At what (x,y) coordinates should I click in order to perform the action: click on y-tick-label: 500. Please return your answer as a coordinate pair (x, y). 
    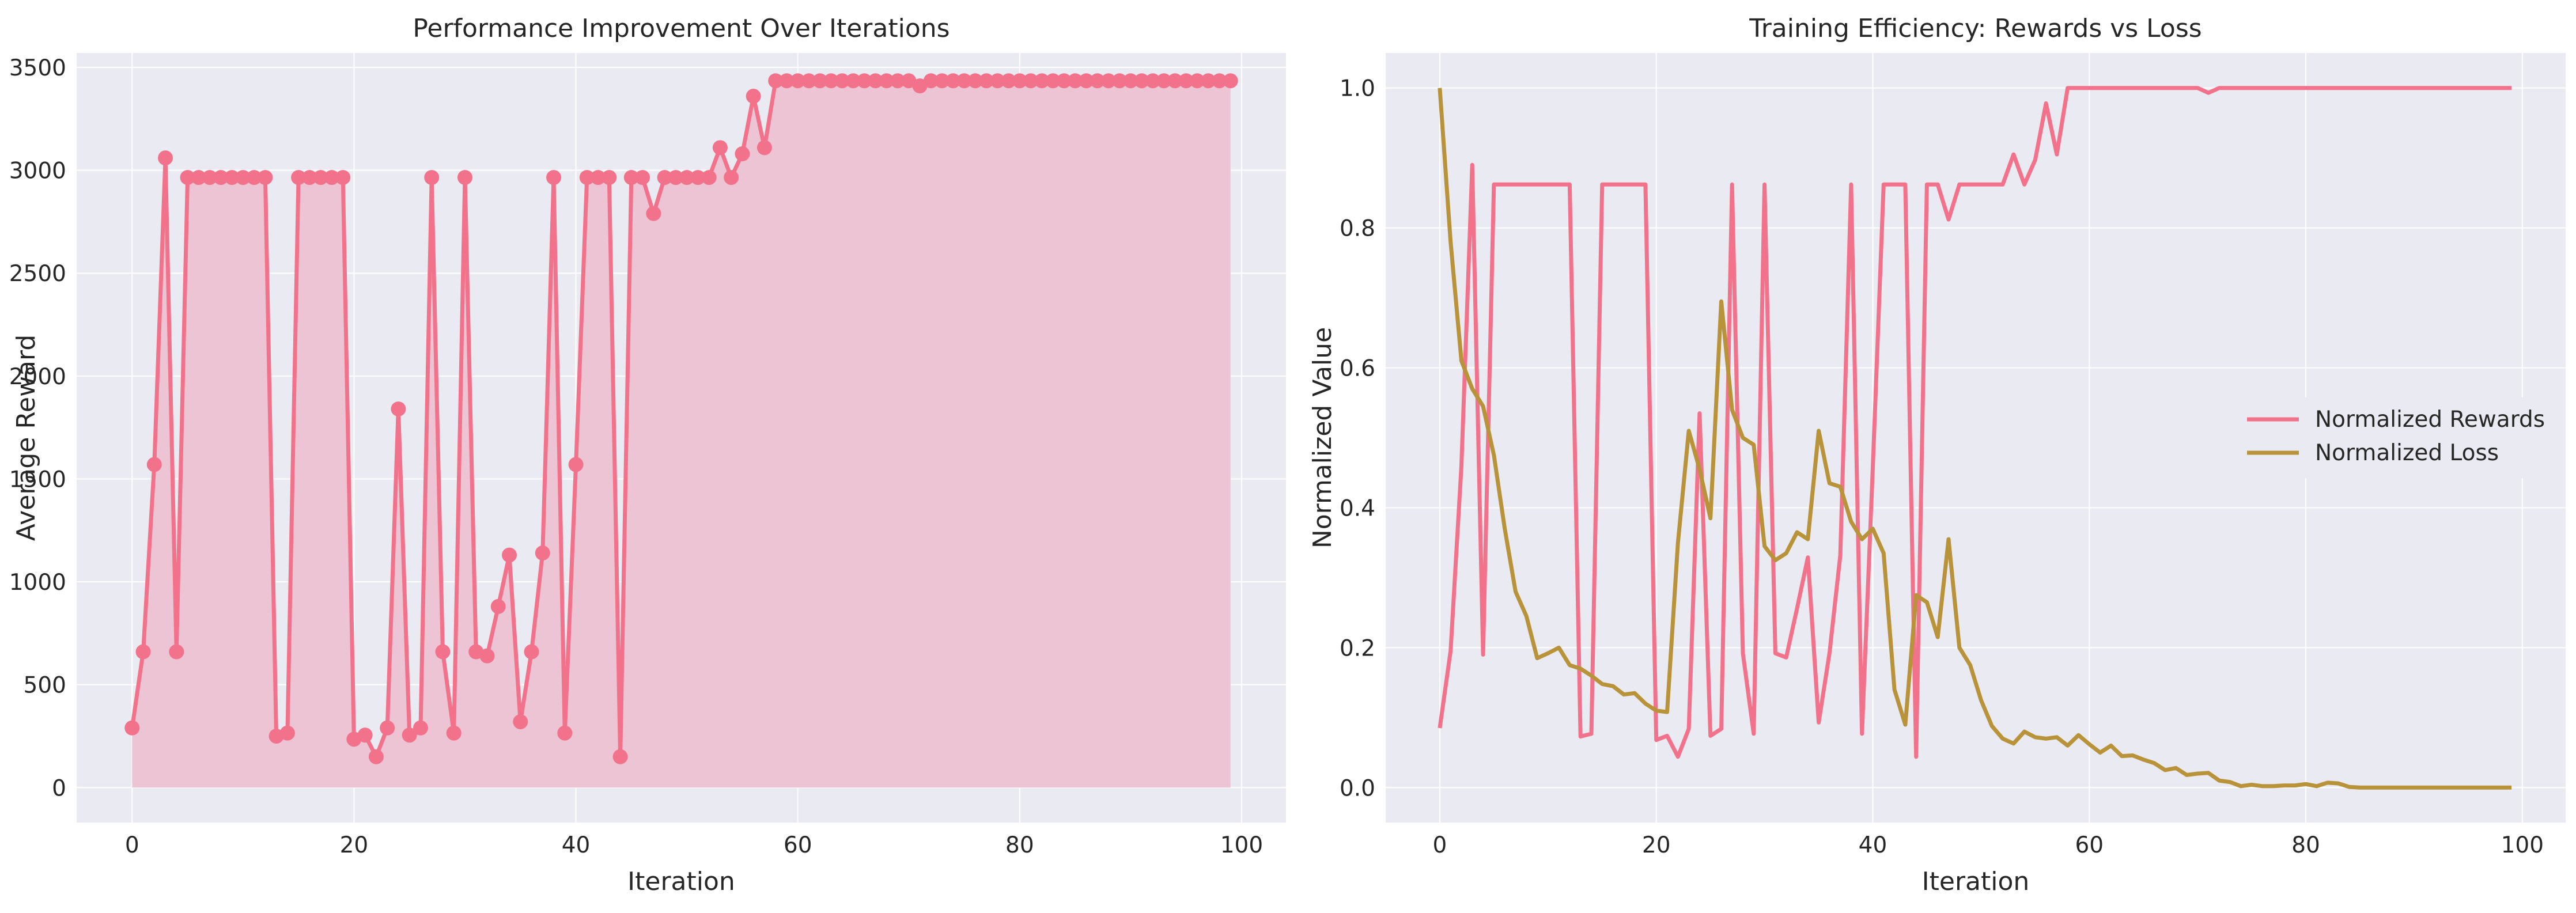
    Looking at the image, I should click on (45, 686).